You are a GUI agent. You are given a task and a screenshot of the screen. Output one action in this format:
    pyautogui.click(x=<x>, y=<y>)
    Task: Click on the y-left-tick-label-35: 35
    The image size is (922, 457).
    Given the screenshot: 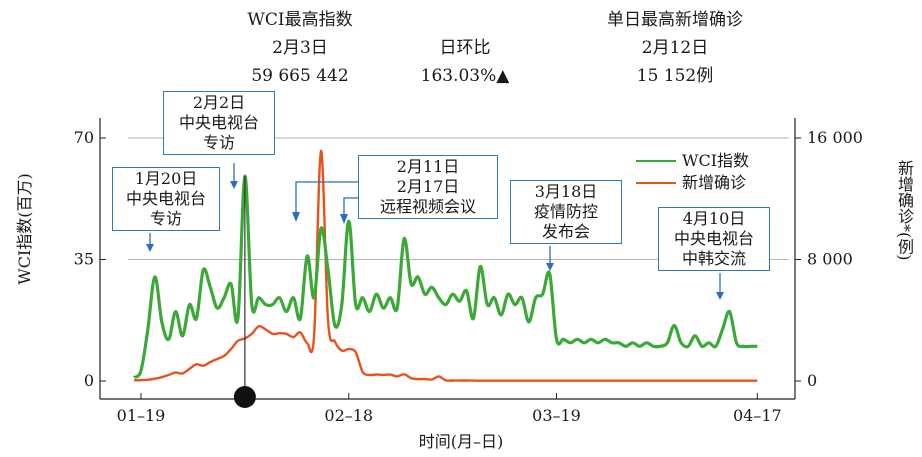 What is the action you would take?
    pyautogui.click(x=84, y=259)
    